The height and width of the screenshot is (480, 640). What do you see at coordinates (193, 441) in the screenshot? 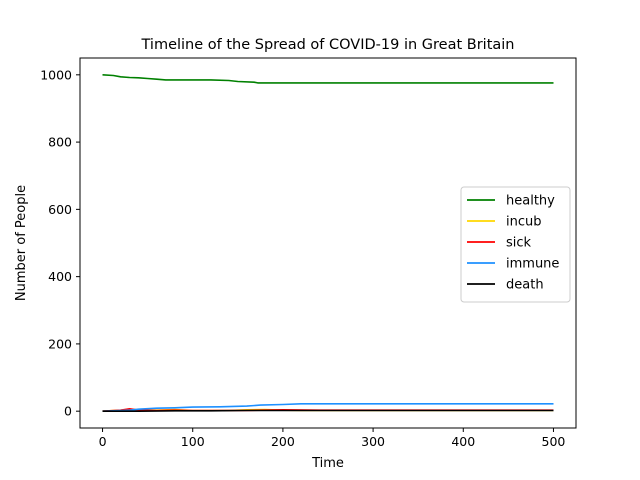
I see `x-tick-label: 100` at bounding box center [193, 441].